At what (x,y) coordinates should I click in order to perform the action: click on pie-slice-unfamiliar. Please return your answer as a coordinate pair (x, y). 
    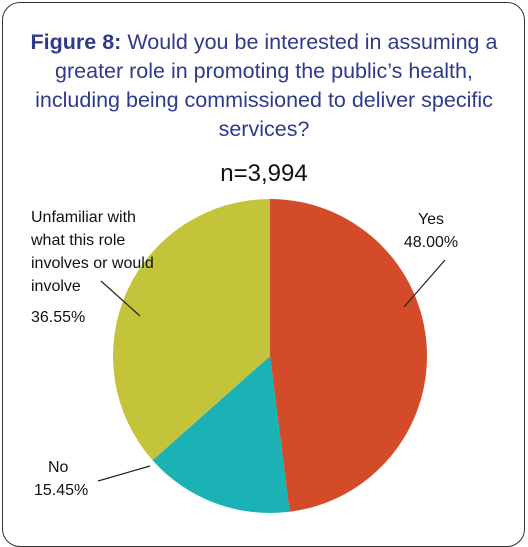
    Looking at the image, I should click on (191, 330).